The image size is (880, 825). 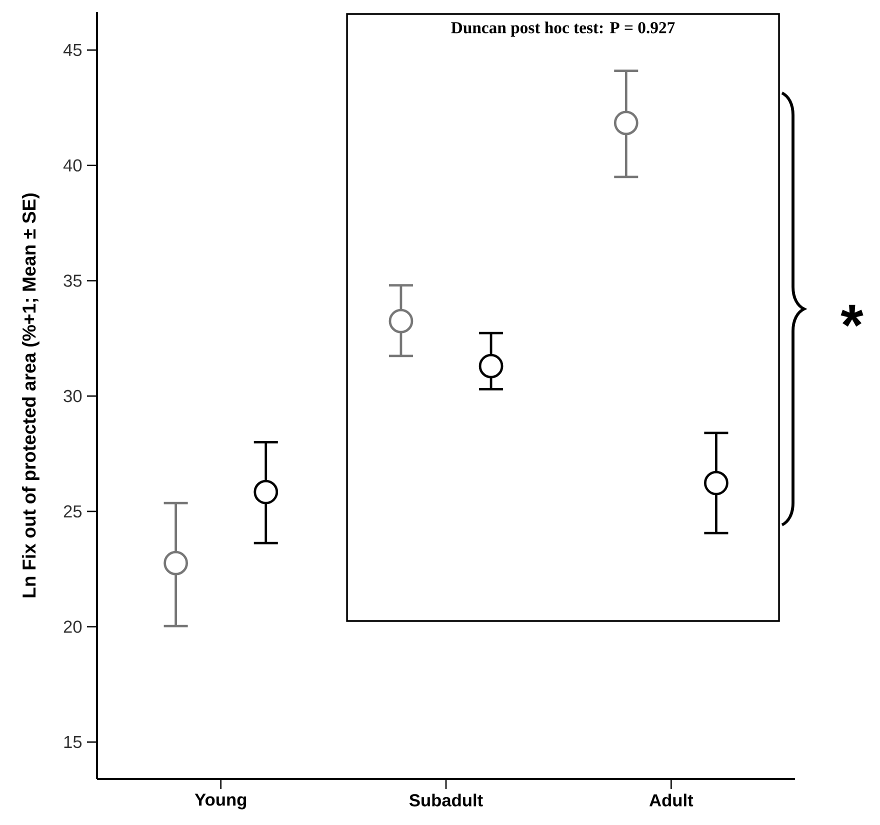 What do you see at coordinates (671, 800) in the screenshot?
I see `x-tick-label: Adult` at bounding box center [671, 800].